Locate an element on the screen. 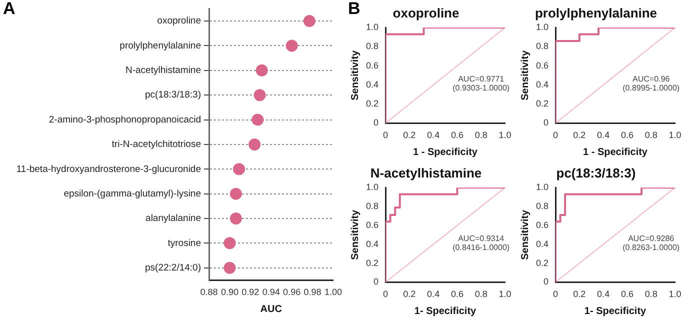 The height and width of the screenshot is (319, 685). y-tick-label: tri-N-acetylchitotriose is located at coordinates (156, 144).